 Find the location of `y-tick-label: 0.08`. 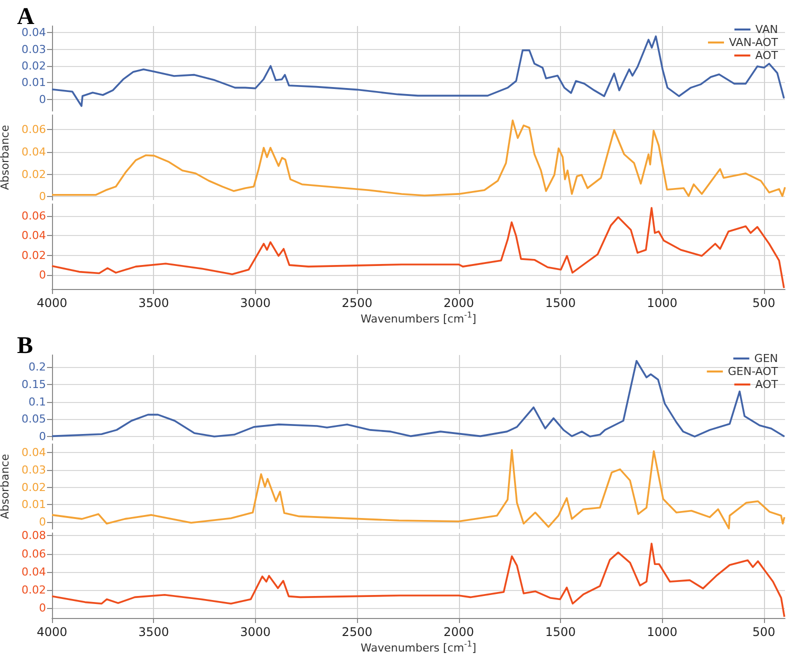

y-tick-label: 0.08 is located at coordinates (34, 535).